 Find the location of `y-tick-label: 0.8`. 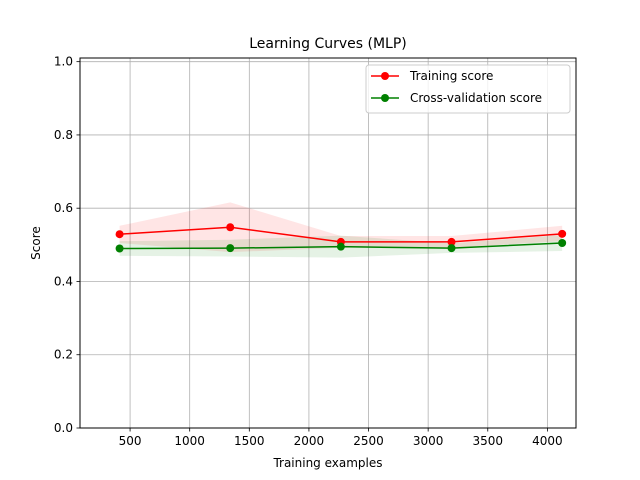

y-tick-label: 0.8 is located at coordinates (63, 135).